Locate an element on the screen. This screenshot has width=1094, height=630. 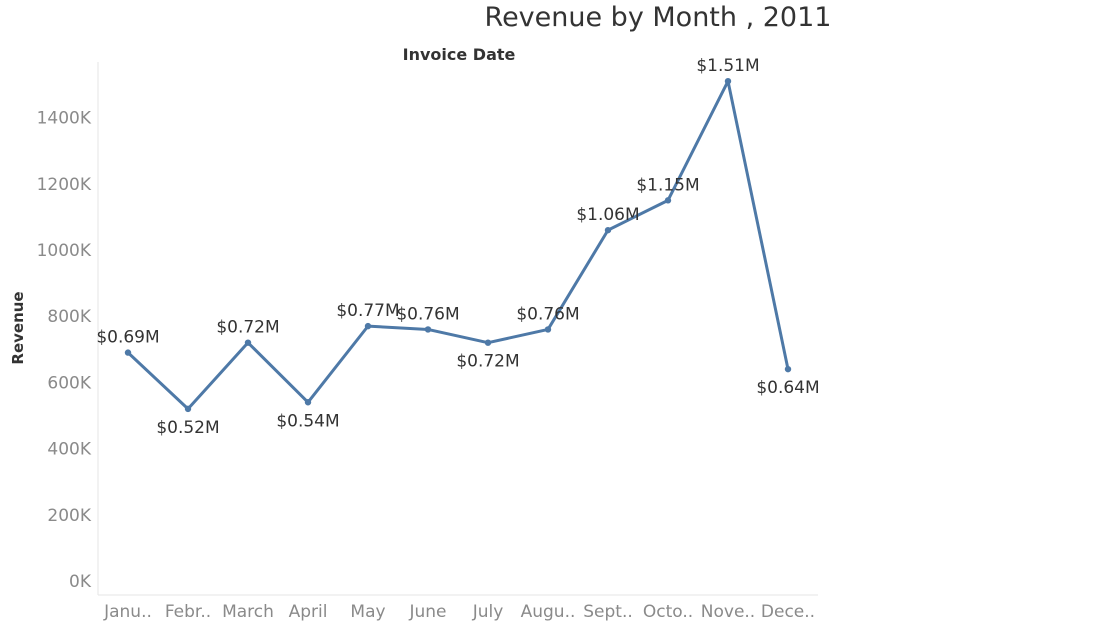
y-tick-label: 1400K is located at coordinates (64, 119).